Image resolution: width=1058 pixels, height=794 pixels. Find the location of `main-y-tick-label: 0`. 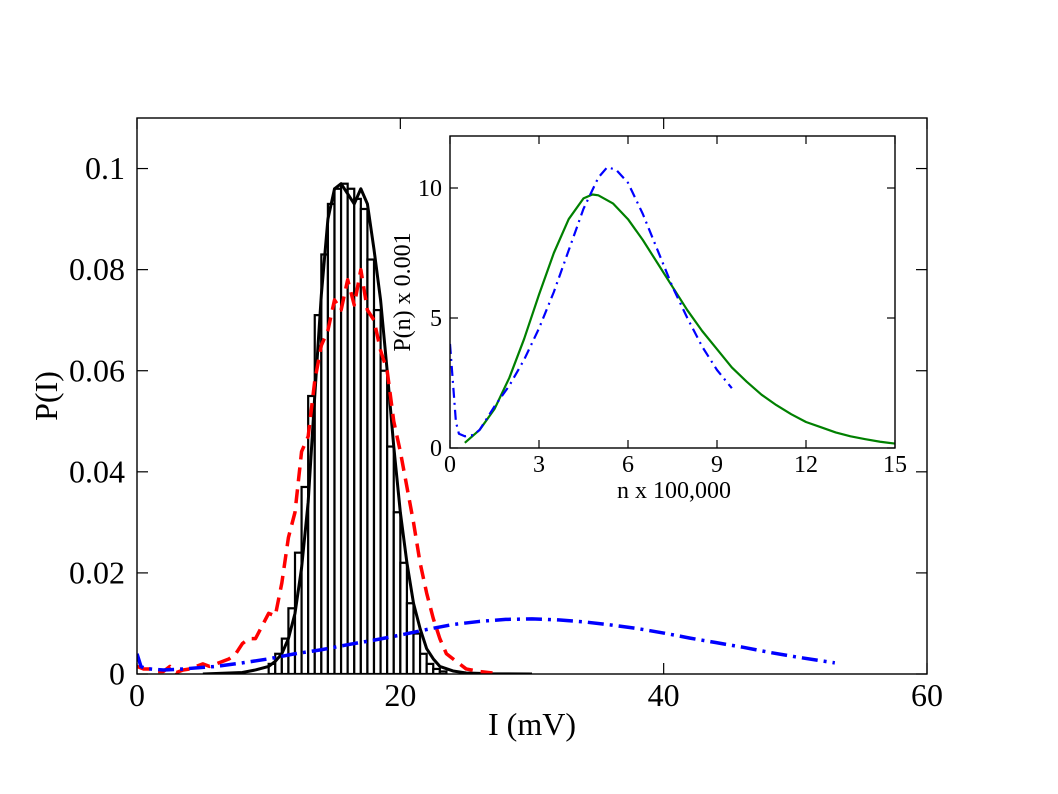

main-y-tick-label: 0 is located at coordinates (117, 674).